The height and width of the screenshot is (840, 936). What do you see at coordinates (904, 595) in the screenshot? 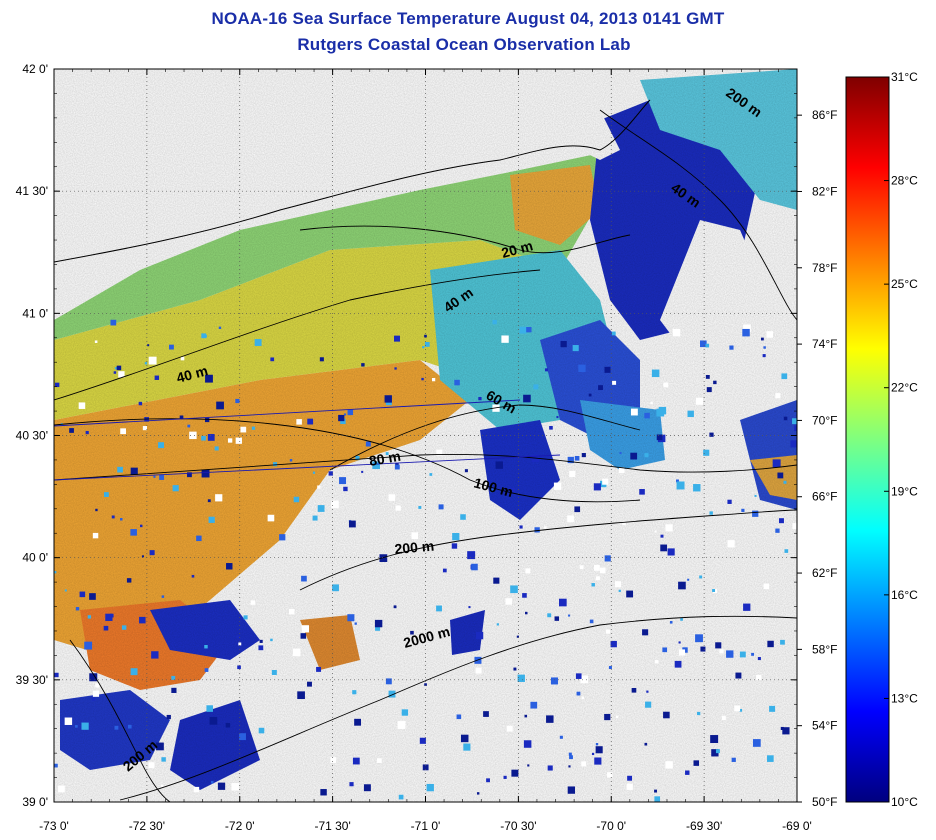
I see `celsius-tick-label: 16°C` at bounding box center [904, 595].